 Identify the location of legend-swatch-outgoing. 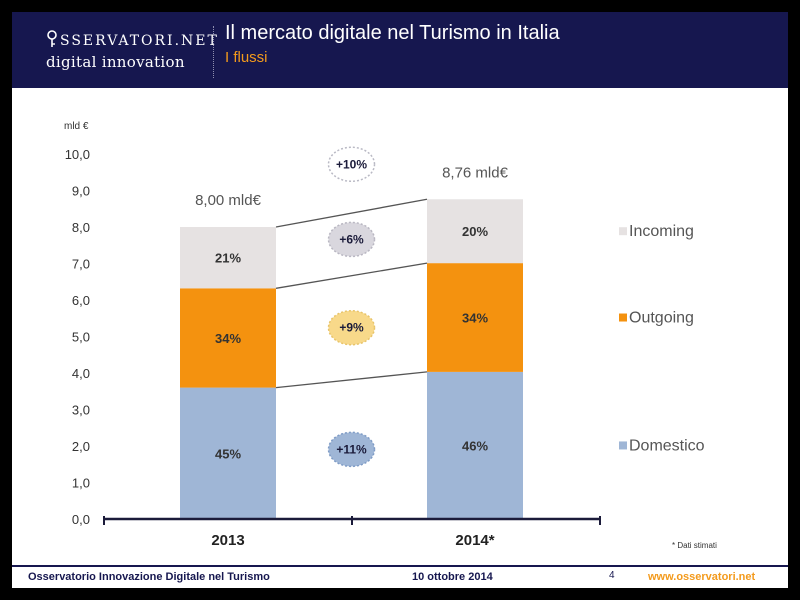
(623, 317).